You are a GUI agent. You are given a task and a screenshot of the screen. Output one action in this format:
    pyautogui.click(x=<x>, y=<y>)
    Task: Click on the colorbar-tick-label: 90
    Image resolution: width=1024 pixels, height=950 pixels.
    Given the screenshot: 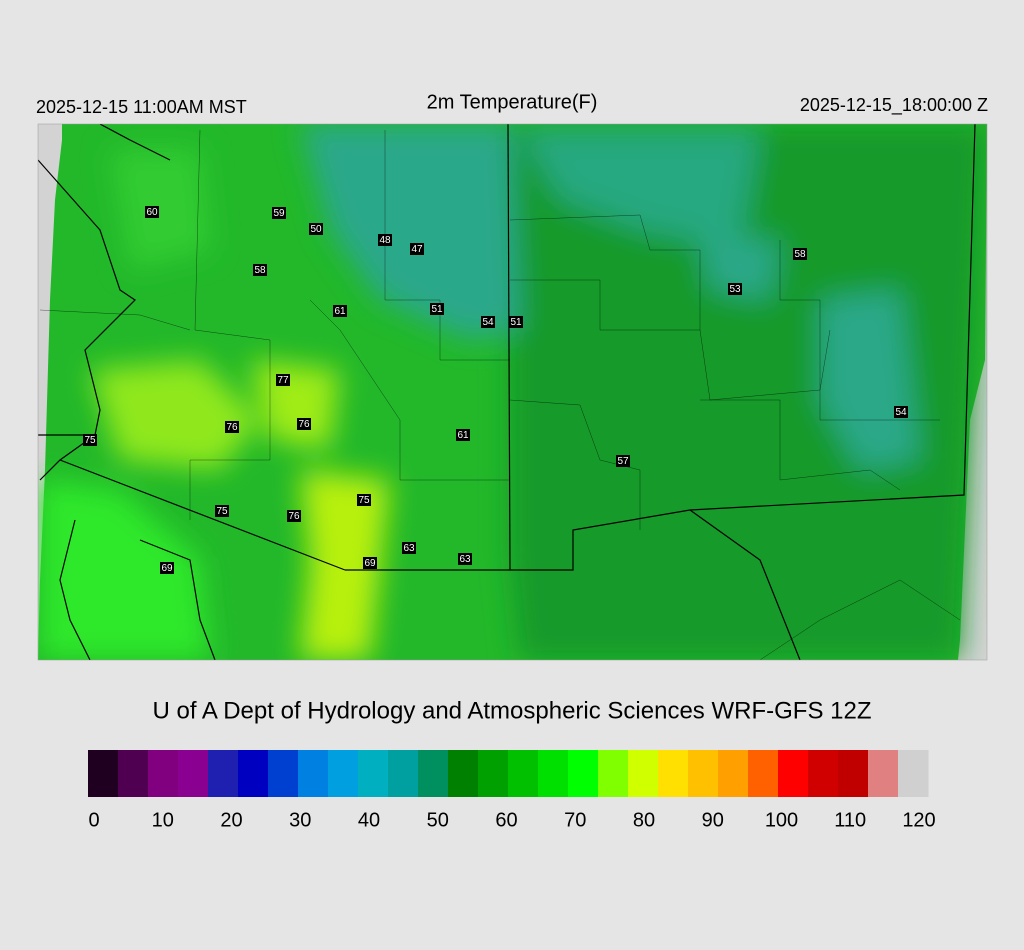 What is the action you would take?
    pyautogui.click(x=713, y=820)
    